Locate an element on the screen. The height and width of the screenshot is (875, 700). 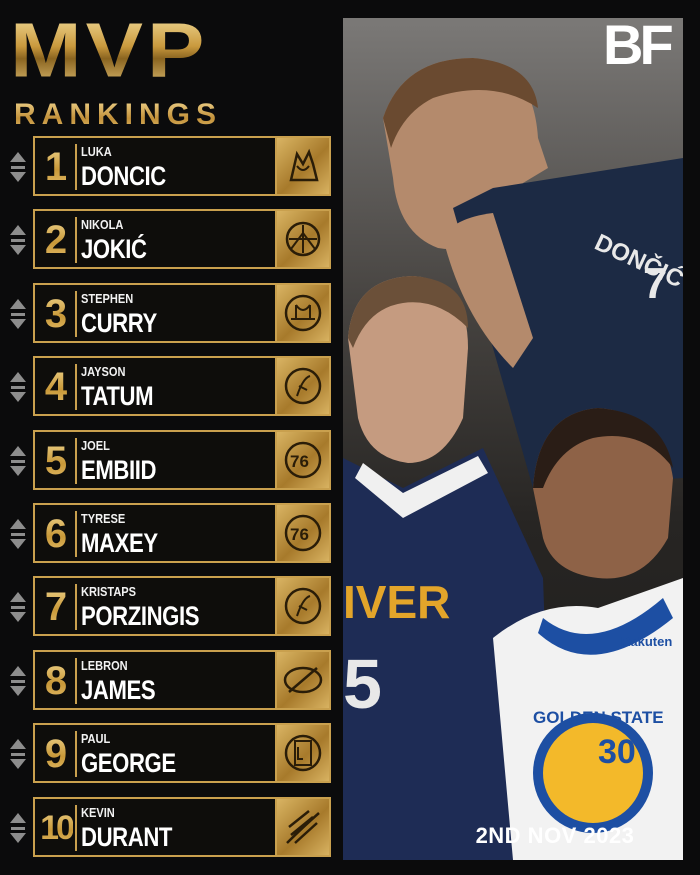
player-last-name: TATUM is located at coordinates (117, 396).